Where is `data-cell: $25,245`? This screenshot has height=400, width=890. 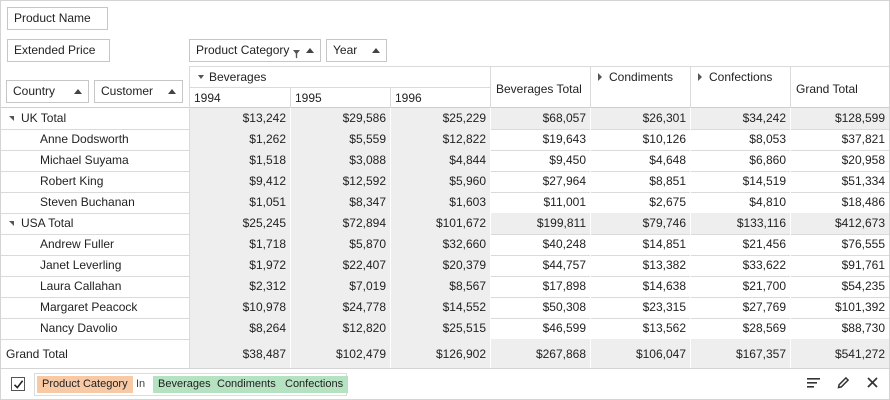 data-cell: $25,245 is located at coordinates (264, 223).